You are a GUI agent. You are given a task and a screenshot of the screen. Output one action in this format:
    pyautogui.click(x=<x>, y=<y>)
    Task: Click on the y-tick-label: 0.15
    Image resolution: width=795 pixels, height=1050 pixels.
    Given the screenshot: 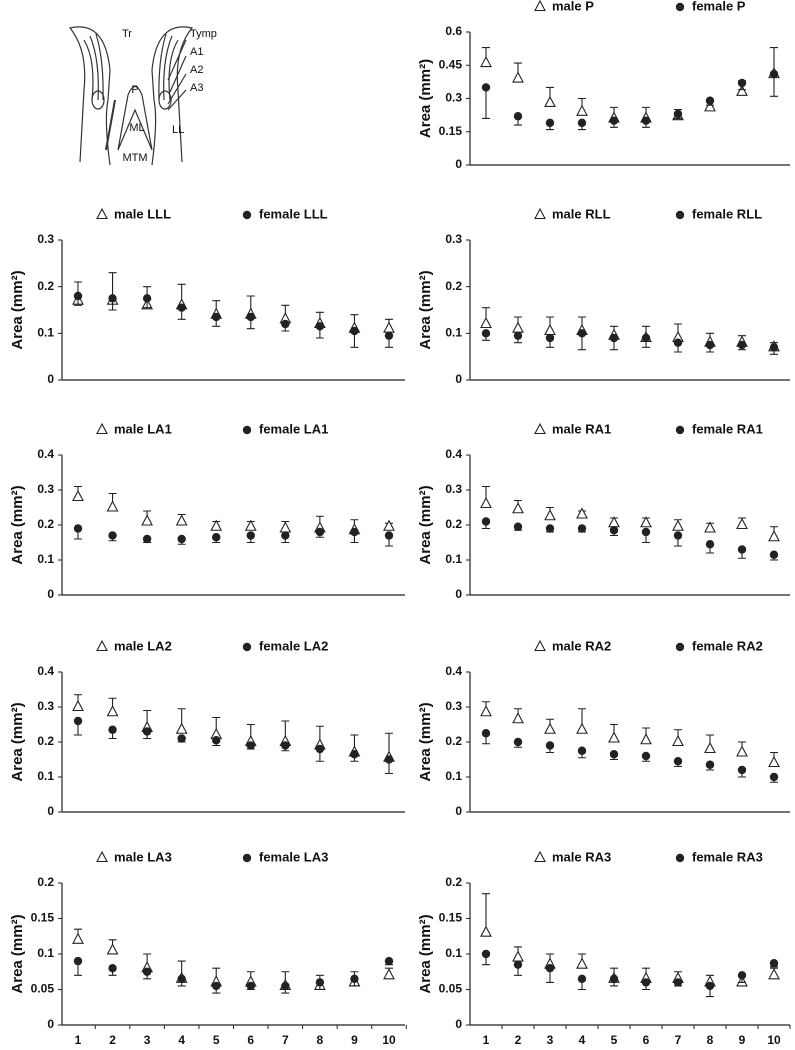 What is the action you would take?
    pyautogui.click(x=43, y=918)
    